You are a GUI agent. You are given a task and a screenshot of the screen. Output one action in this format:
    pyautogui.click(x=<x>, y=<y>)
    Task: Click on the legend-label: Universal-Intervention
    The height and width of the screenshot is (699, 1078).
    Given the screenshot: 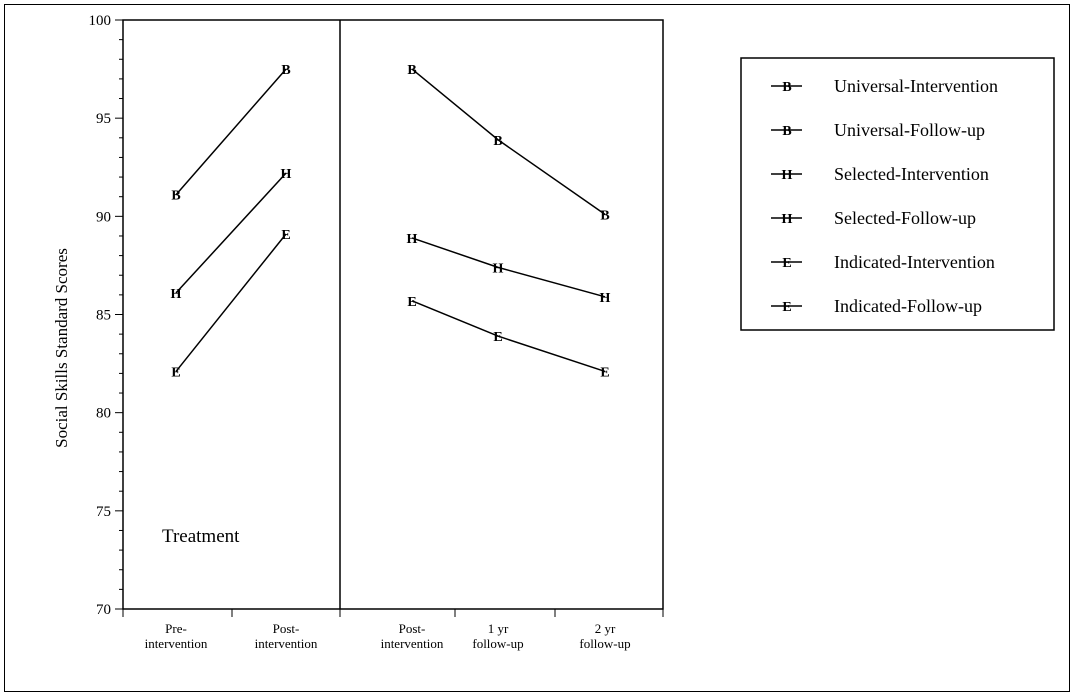 What is the action you would take?
    pyautogui.click(x=916, y=86)
    